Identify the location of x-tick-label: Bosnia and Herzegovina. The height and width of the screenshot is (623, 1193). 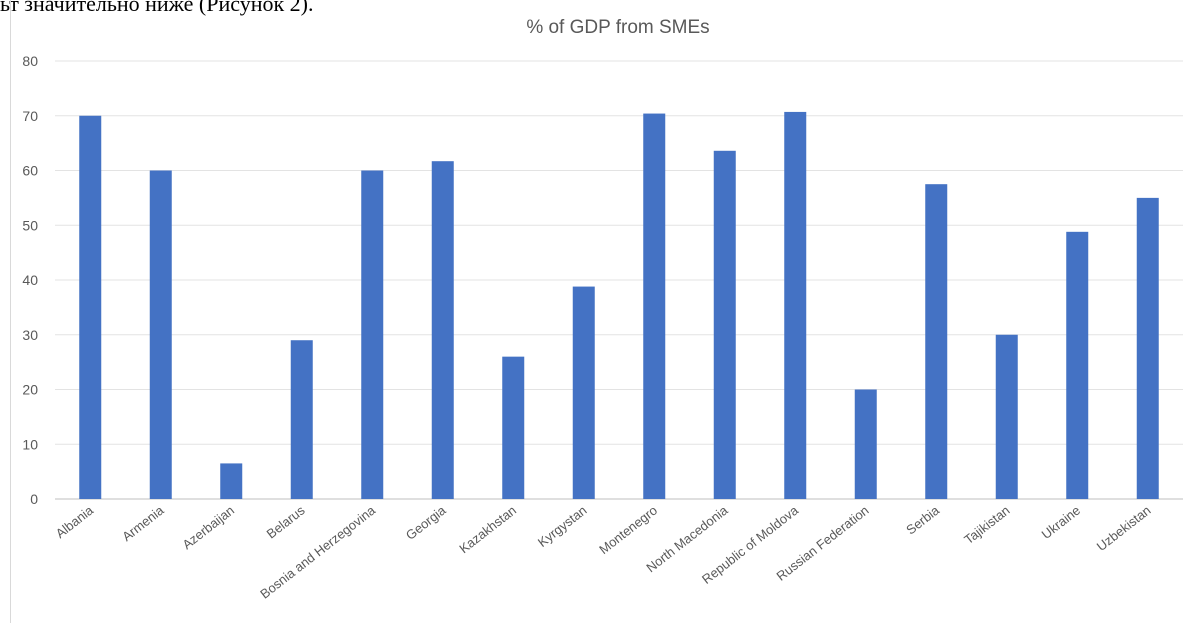
(317, 552).